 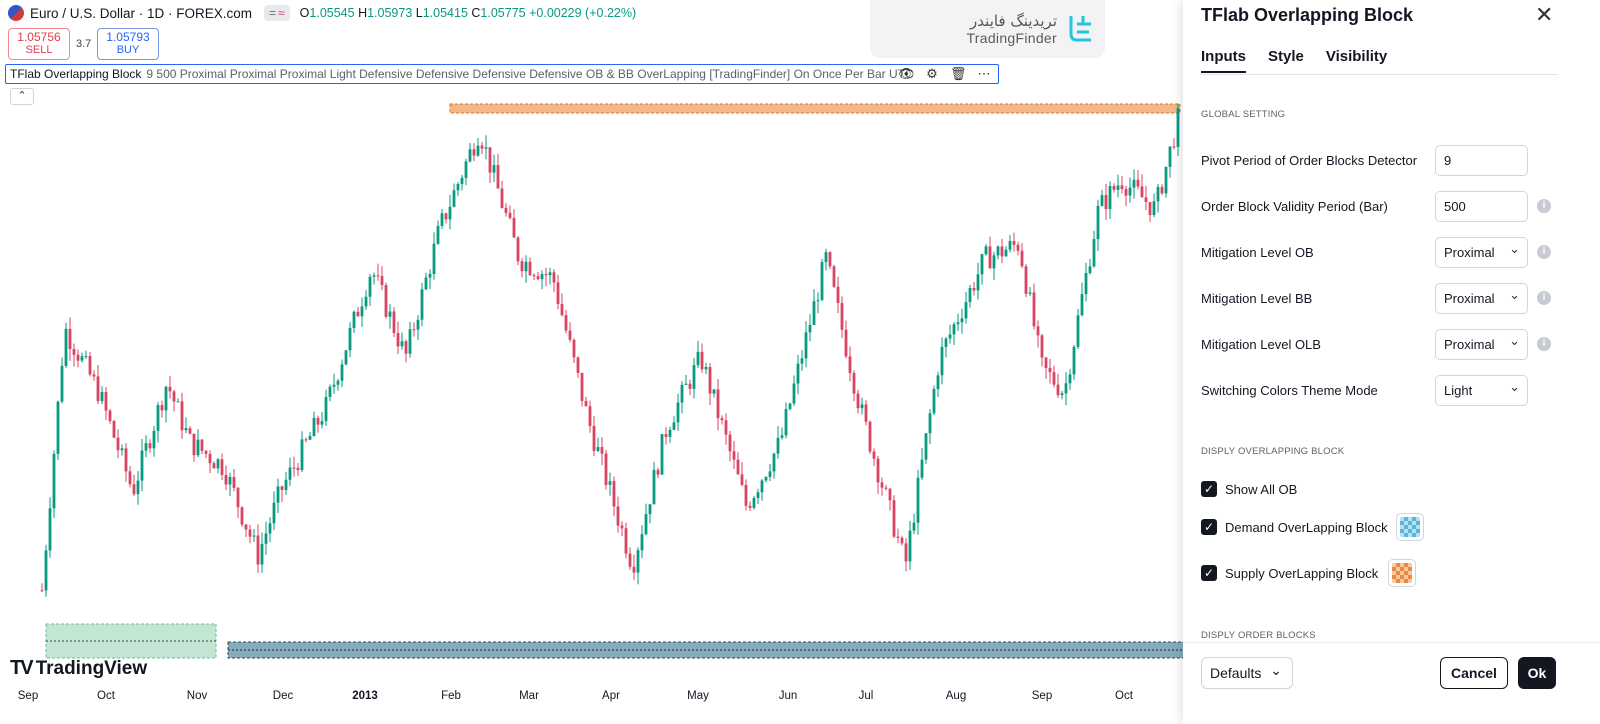 I want to click on close-icon: ✕, so click(x=1544, y=14).